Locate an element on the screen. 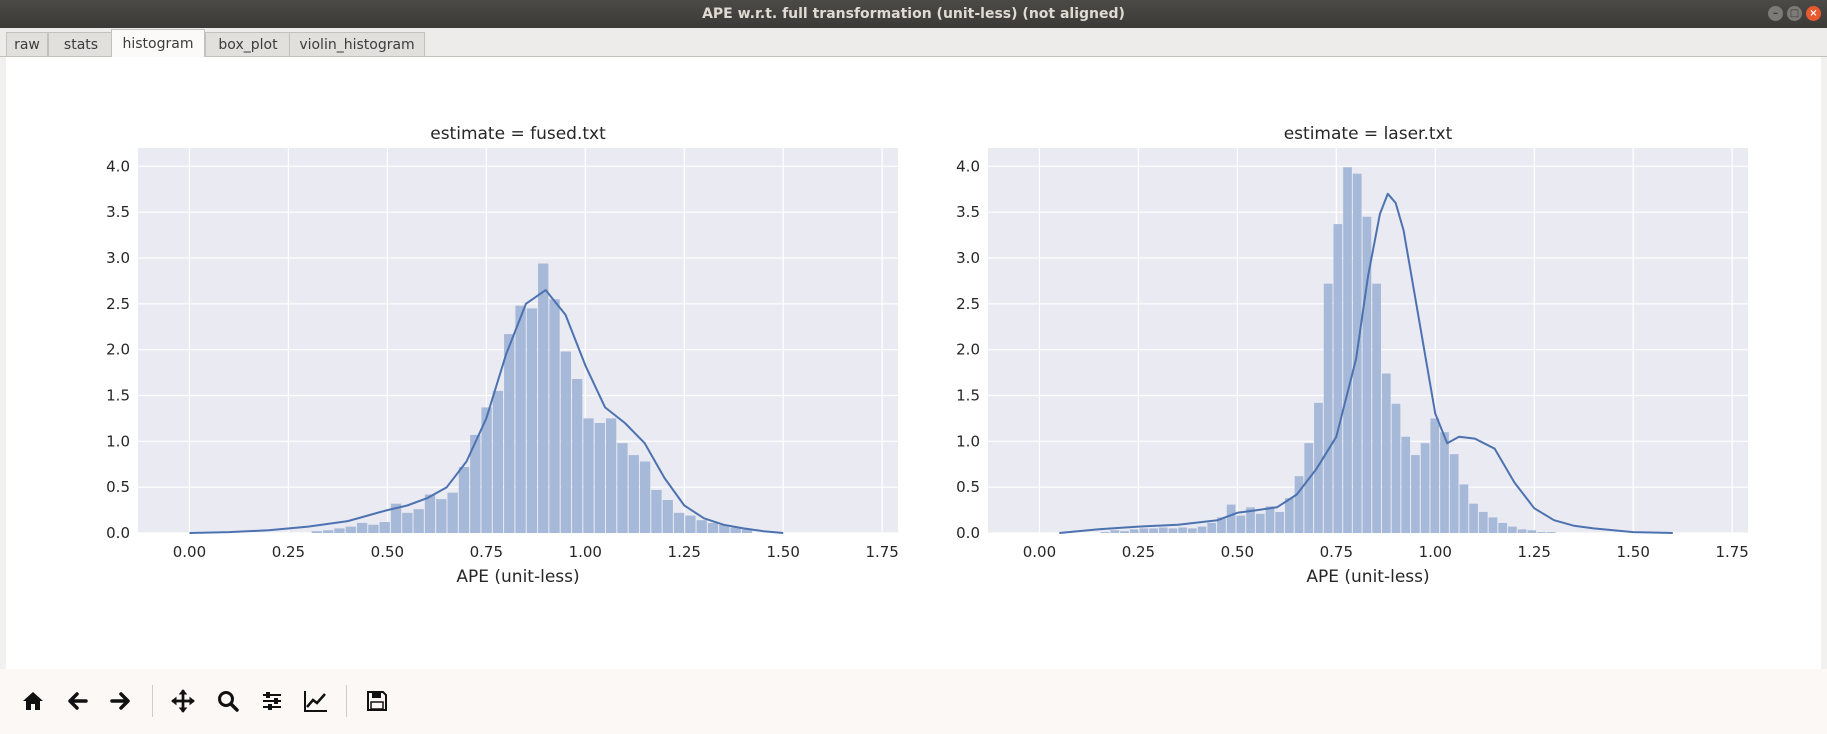 Image resolution: width=1827 pixels, height=734 pixels. x-axis-label: APE (unit-less) is located at coordinates (517, 577).